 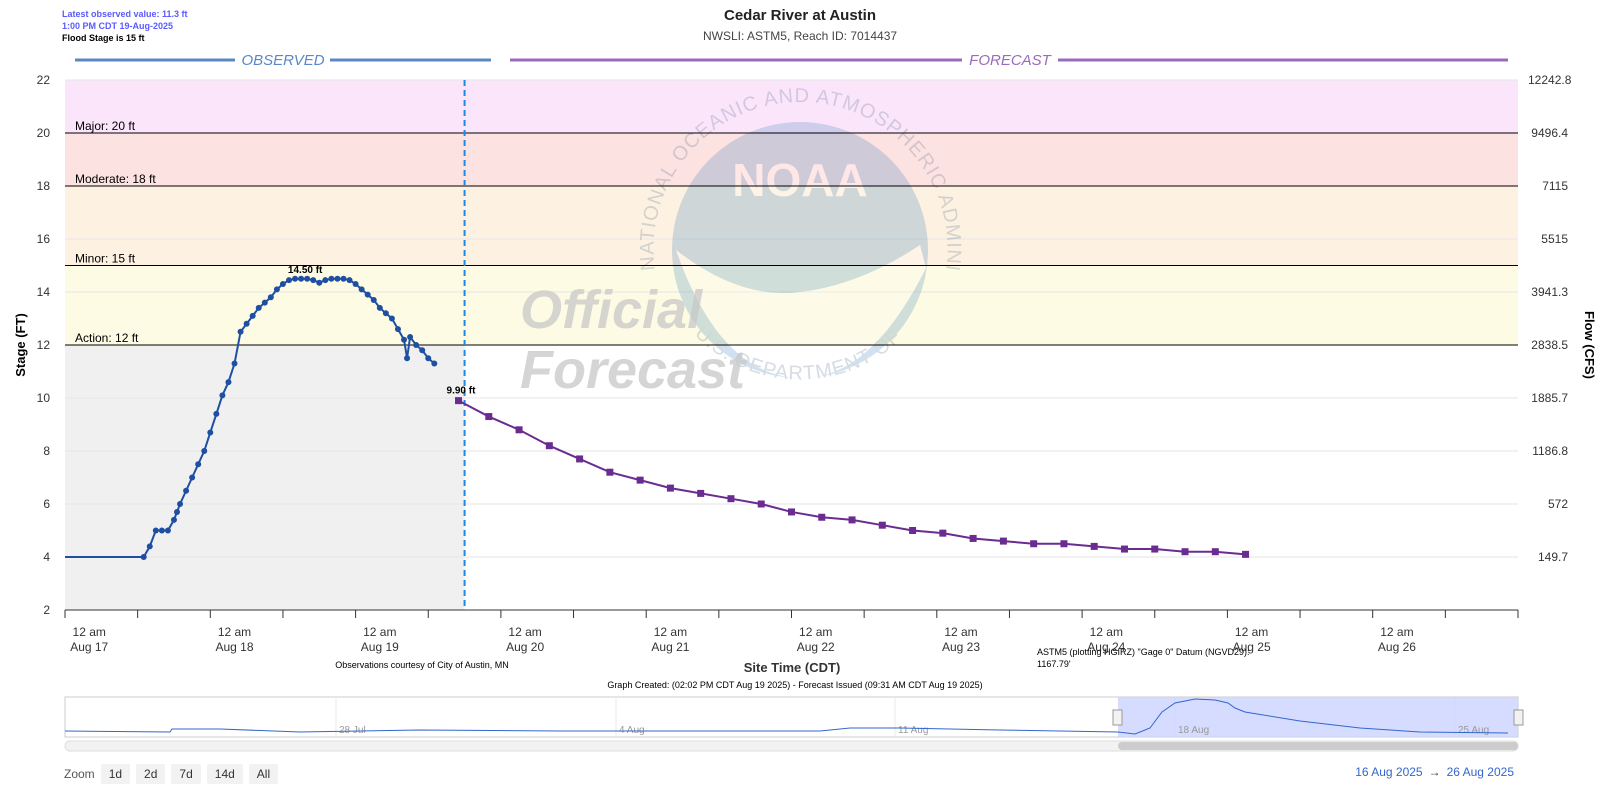 What do you see at coordinates (224, 774) in the screenshot?
I see `zoom-14d-button: 14d` at bounding box center [224, 774].